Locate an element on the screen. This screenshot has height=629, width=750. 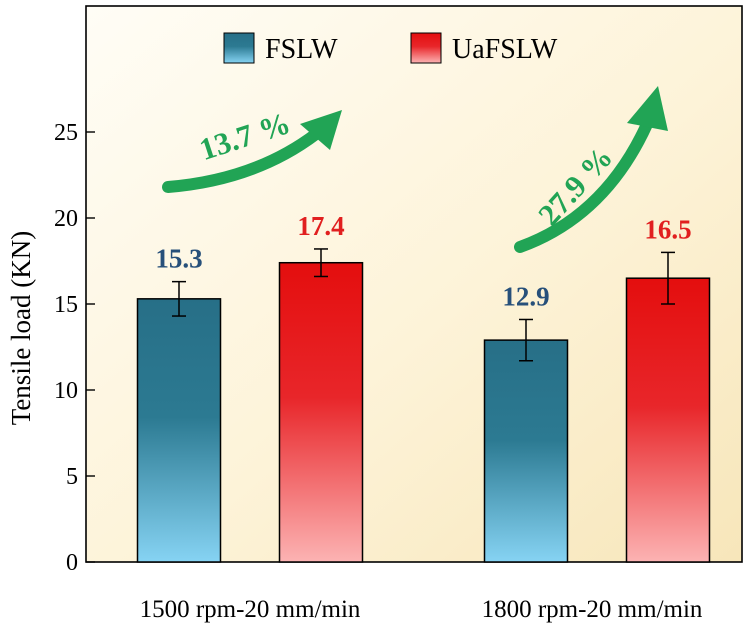
legend-swatch-fslw is located at coordinates (239, 48).